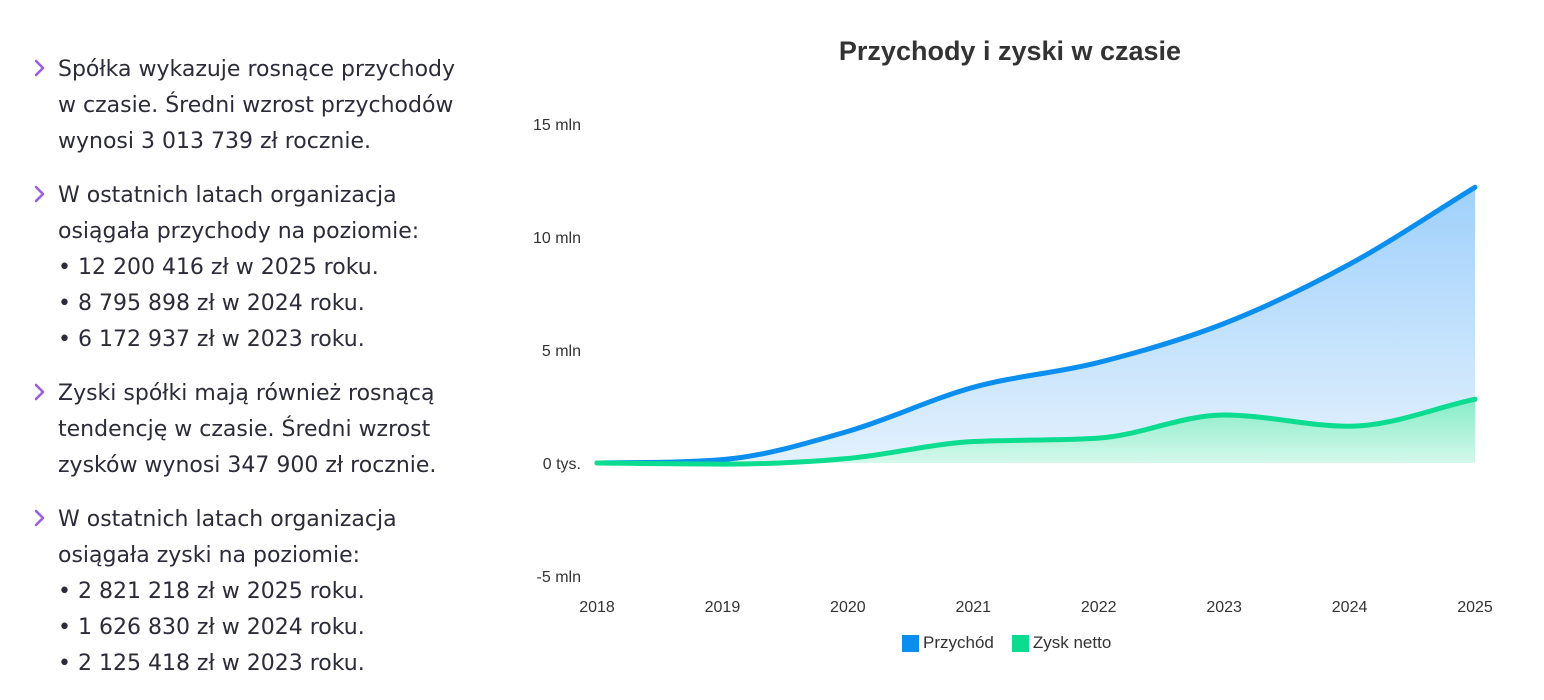 The width and height of the screenshot is (1544, 700). Describe the element at coordinates (246, 393) in the screenshot. I see `summary-line: Zyski spółki mają również rosnącą` at that location.